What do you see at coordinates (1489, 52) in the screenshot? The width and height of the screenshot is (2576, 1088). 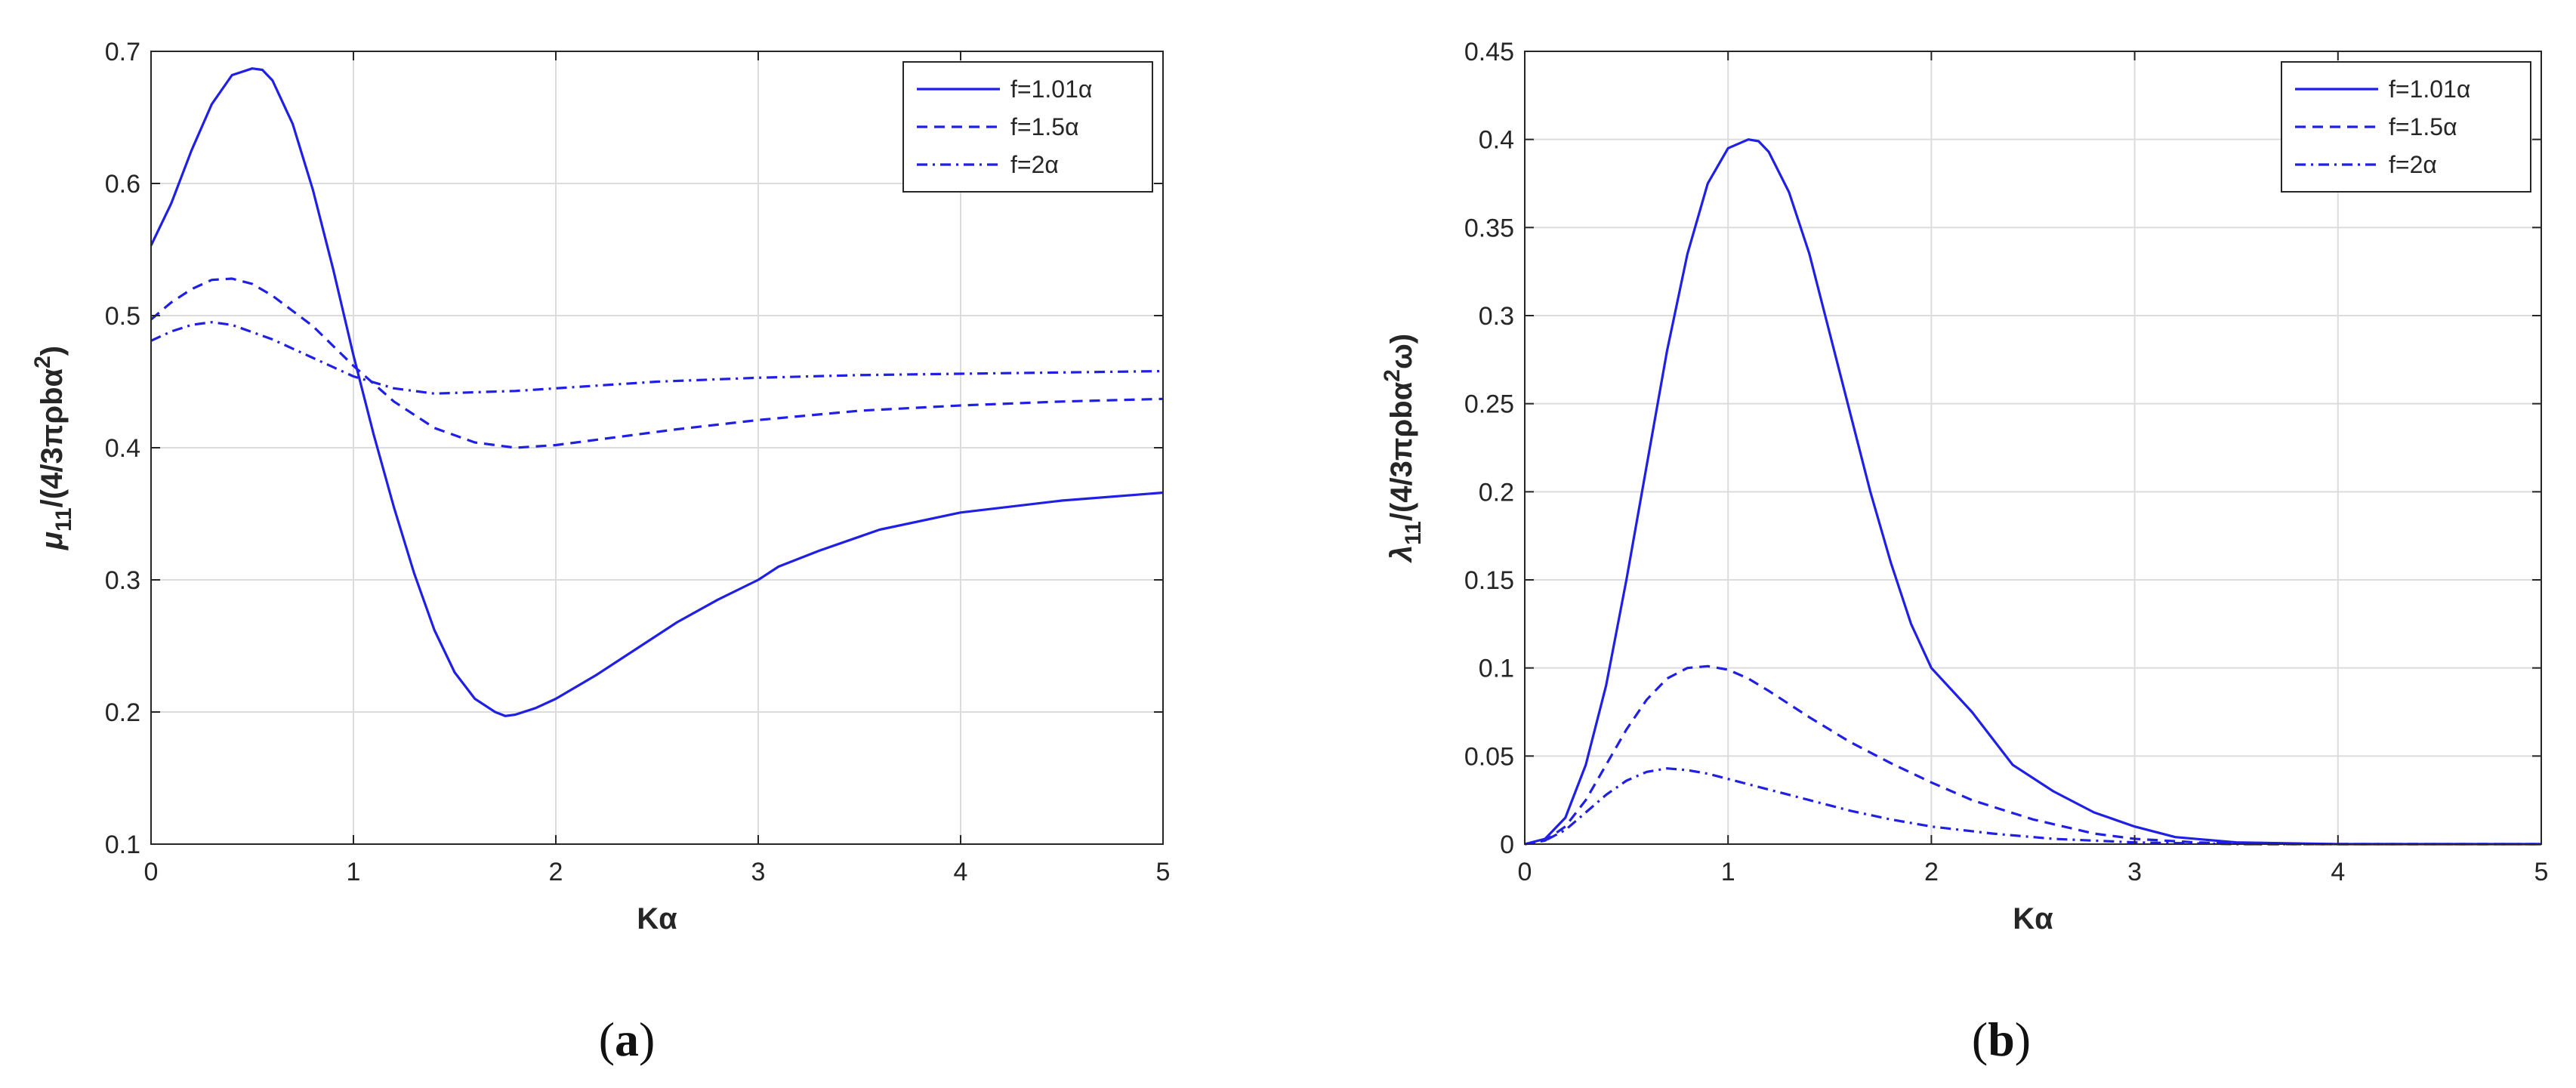 I see `y-tick-label: 0.45` at bounding box center [1489, 52].